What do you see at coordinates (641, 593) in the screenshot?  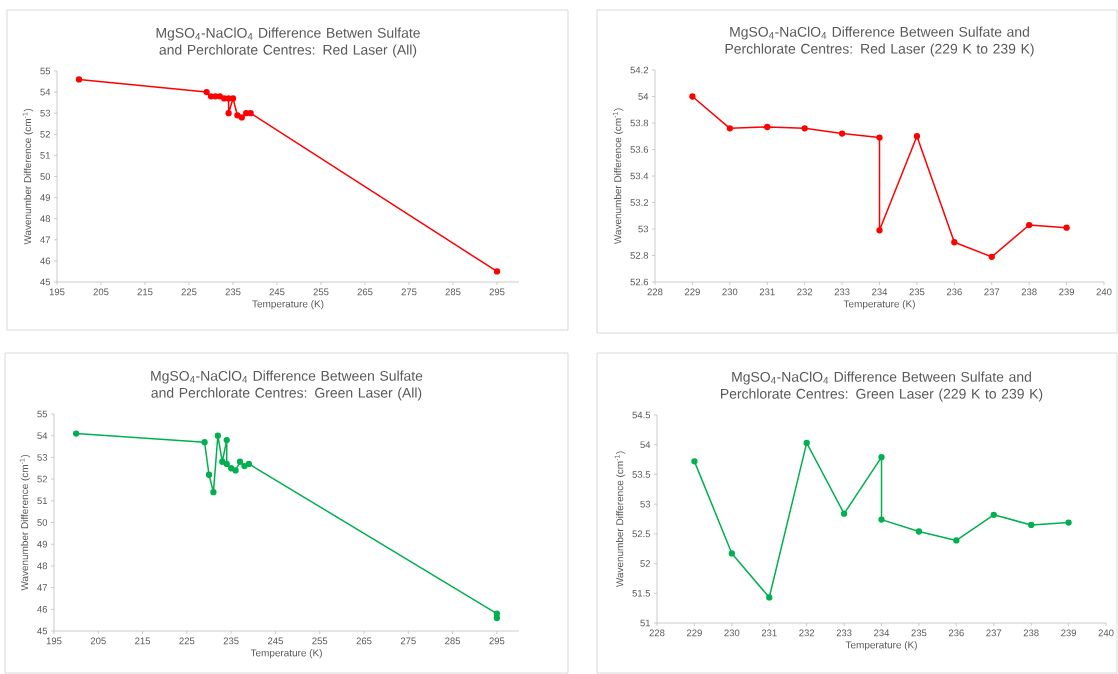 I see `y-tick-label: 51.5` at bounding box center [641, 593].